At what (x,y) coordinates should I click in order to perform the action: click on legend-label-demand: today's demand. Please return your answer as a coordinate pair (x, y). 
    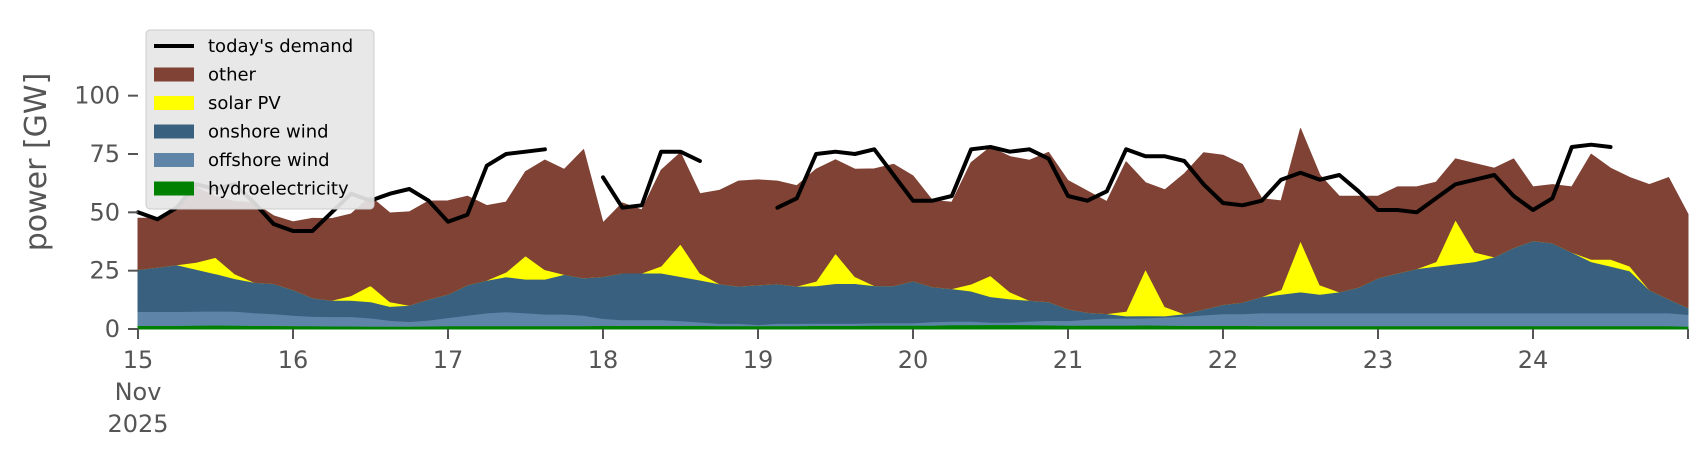
    Looking at the image, I should click on (280, 46).